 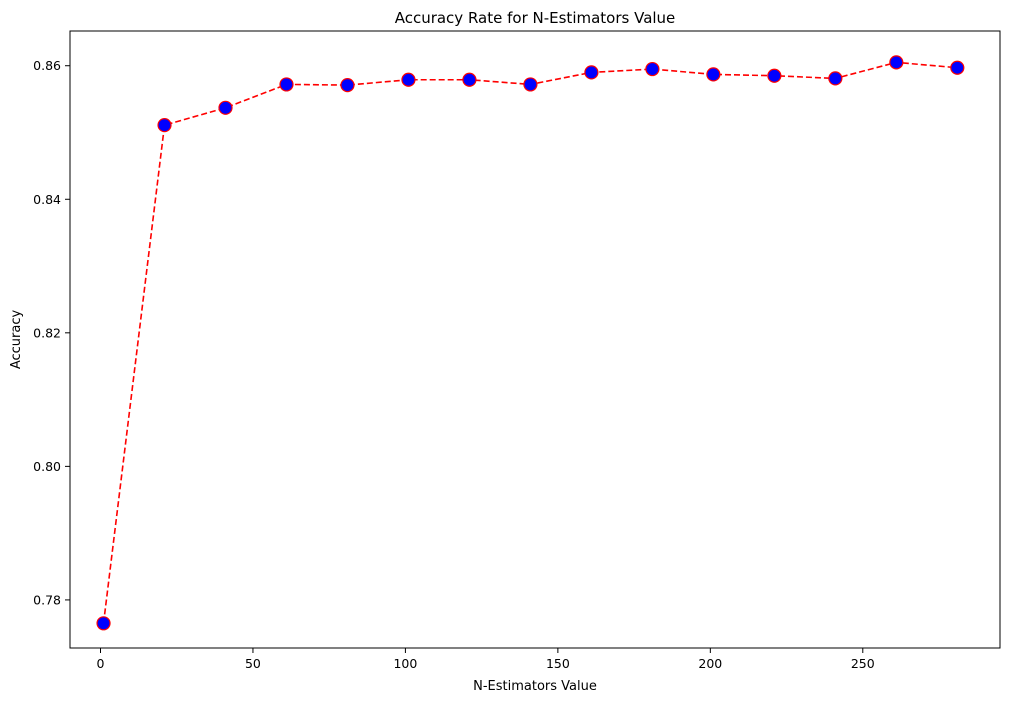 What do you see at coordinates (486, 659) in the screenshot?
I see `x-axis: 0 50 100 150 200 250` at bounding box center [486, 659].